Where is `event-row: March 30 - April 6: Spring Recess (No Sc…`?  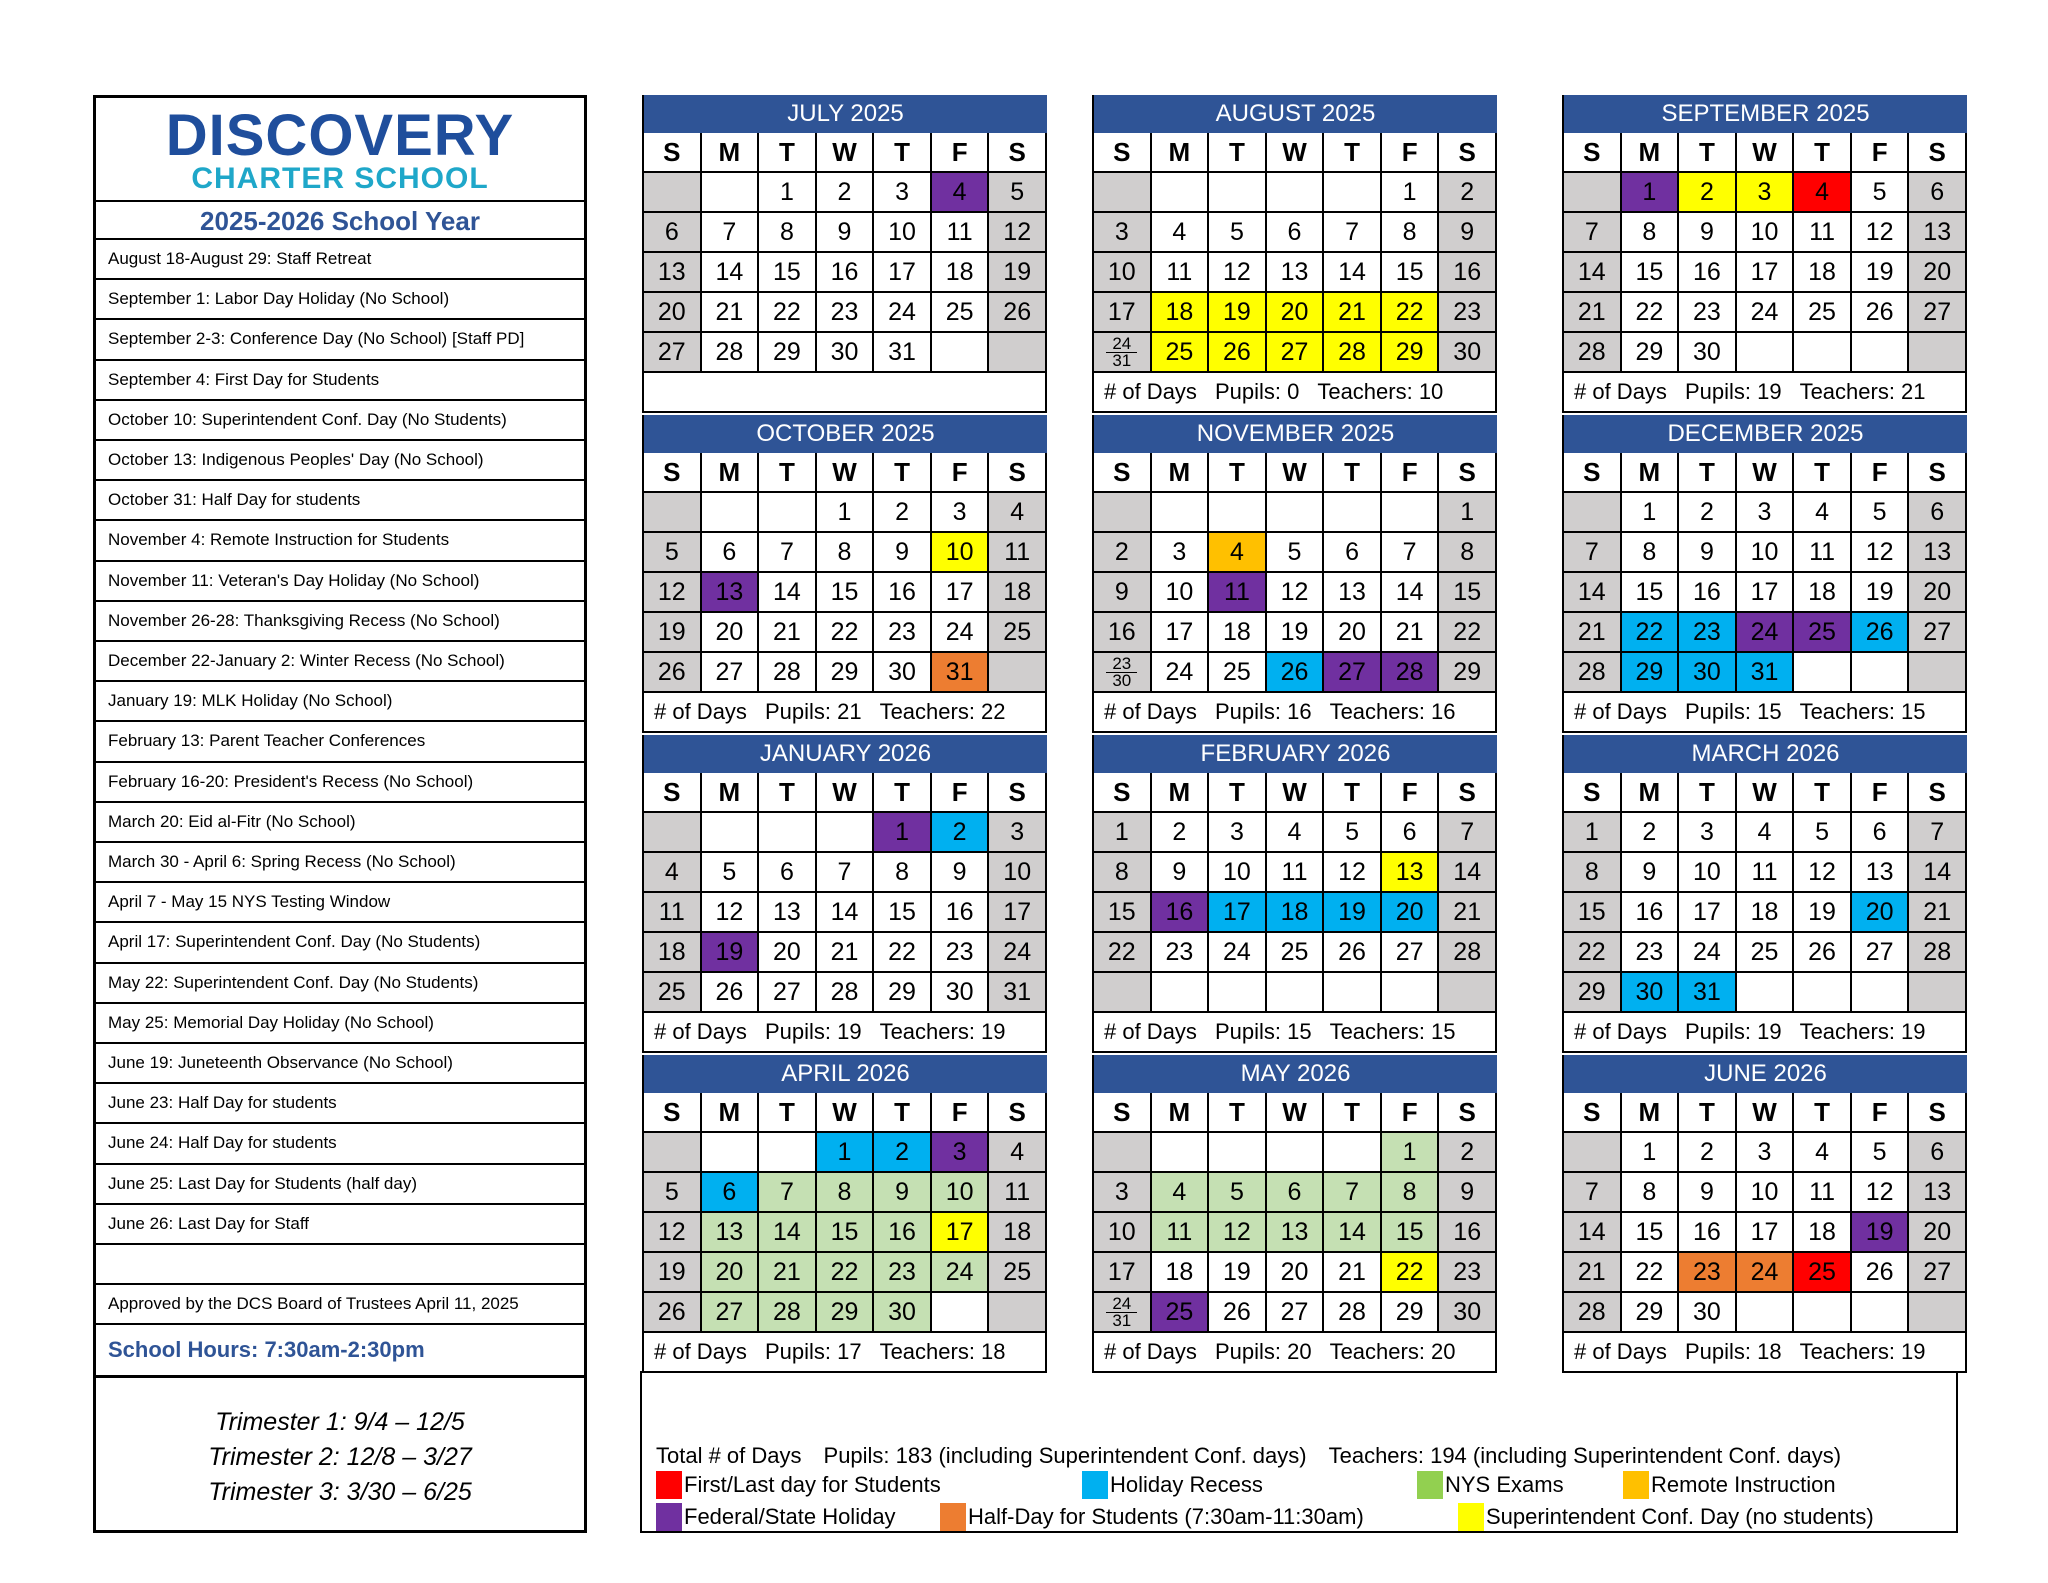
event-row: March 30 - April 6: Spring Recess (No Sc… is located at coordinates (340, 863).